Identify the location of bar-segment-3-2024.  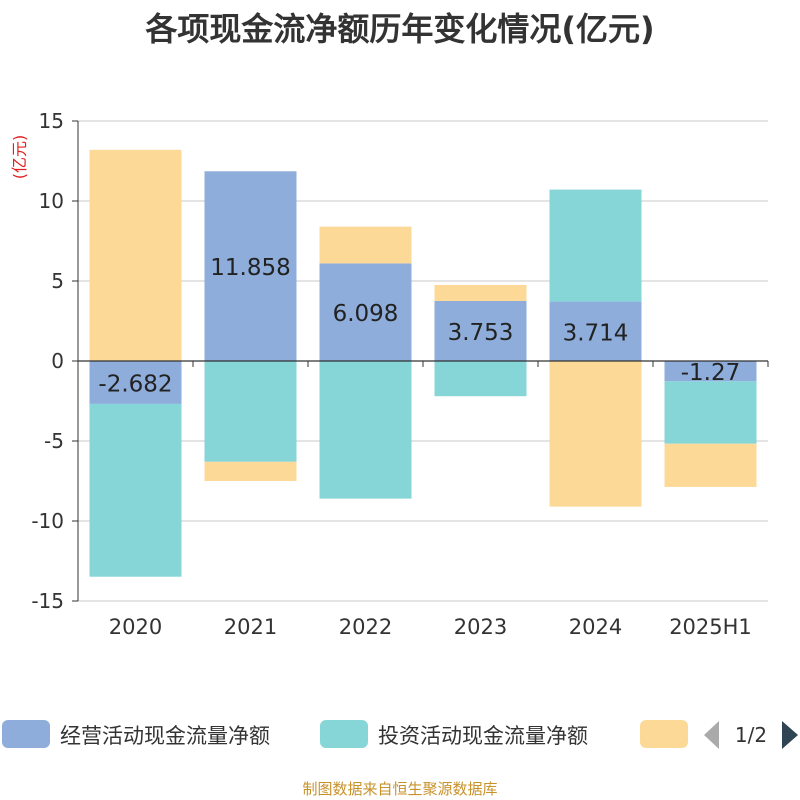
(595, 434).